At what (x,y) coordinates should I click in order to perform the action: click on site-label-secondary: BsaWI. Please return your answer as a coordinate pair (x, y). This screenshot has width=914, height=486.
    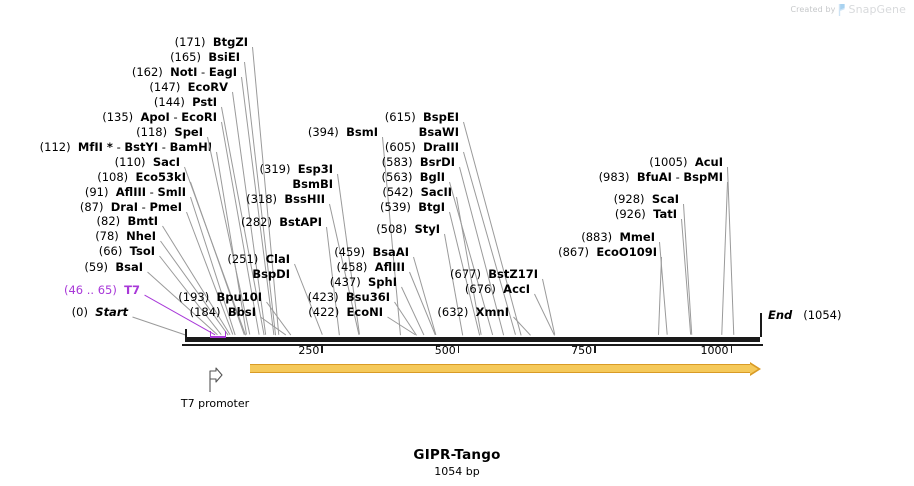
    Looking at the image, I should click on (438, 132).